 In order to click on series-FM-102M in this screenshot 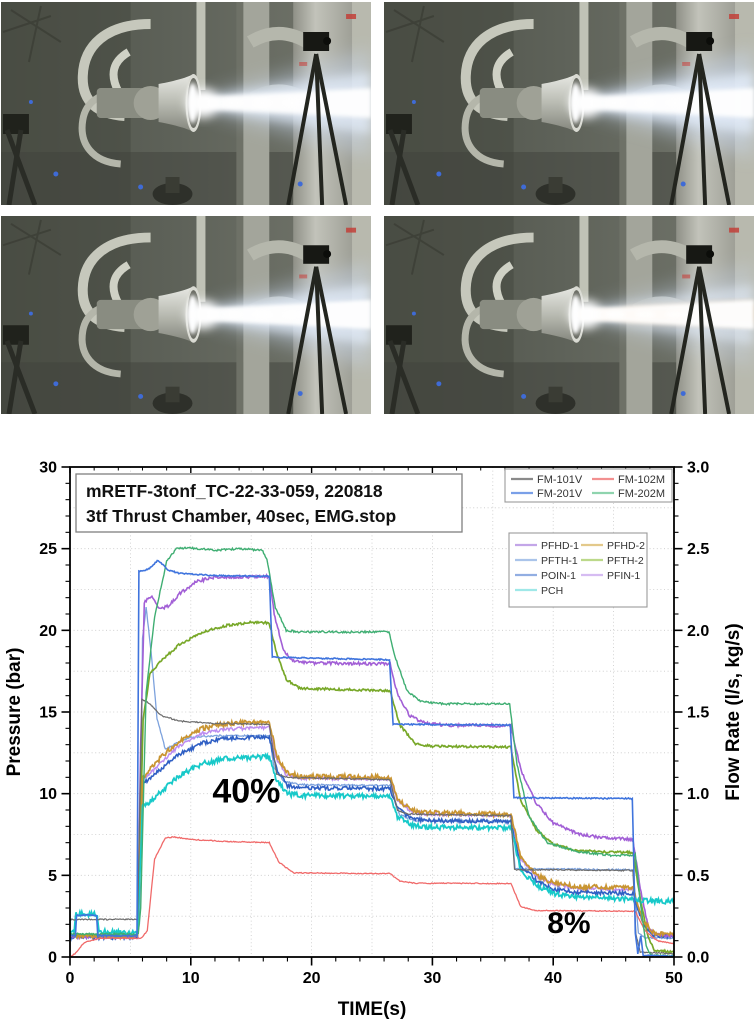, I will do `click(372, 896)`.